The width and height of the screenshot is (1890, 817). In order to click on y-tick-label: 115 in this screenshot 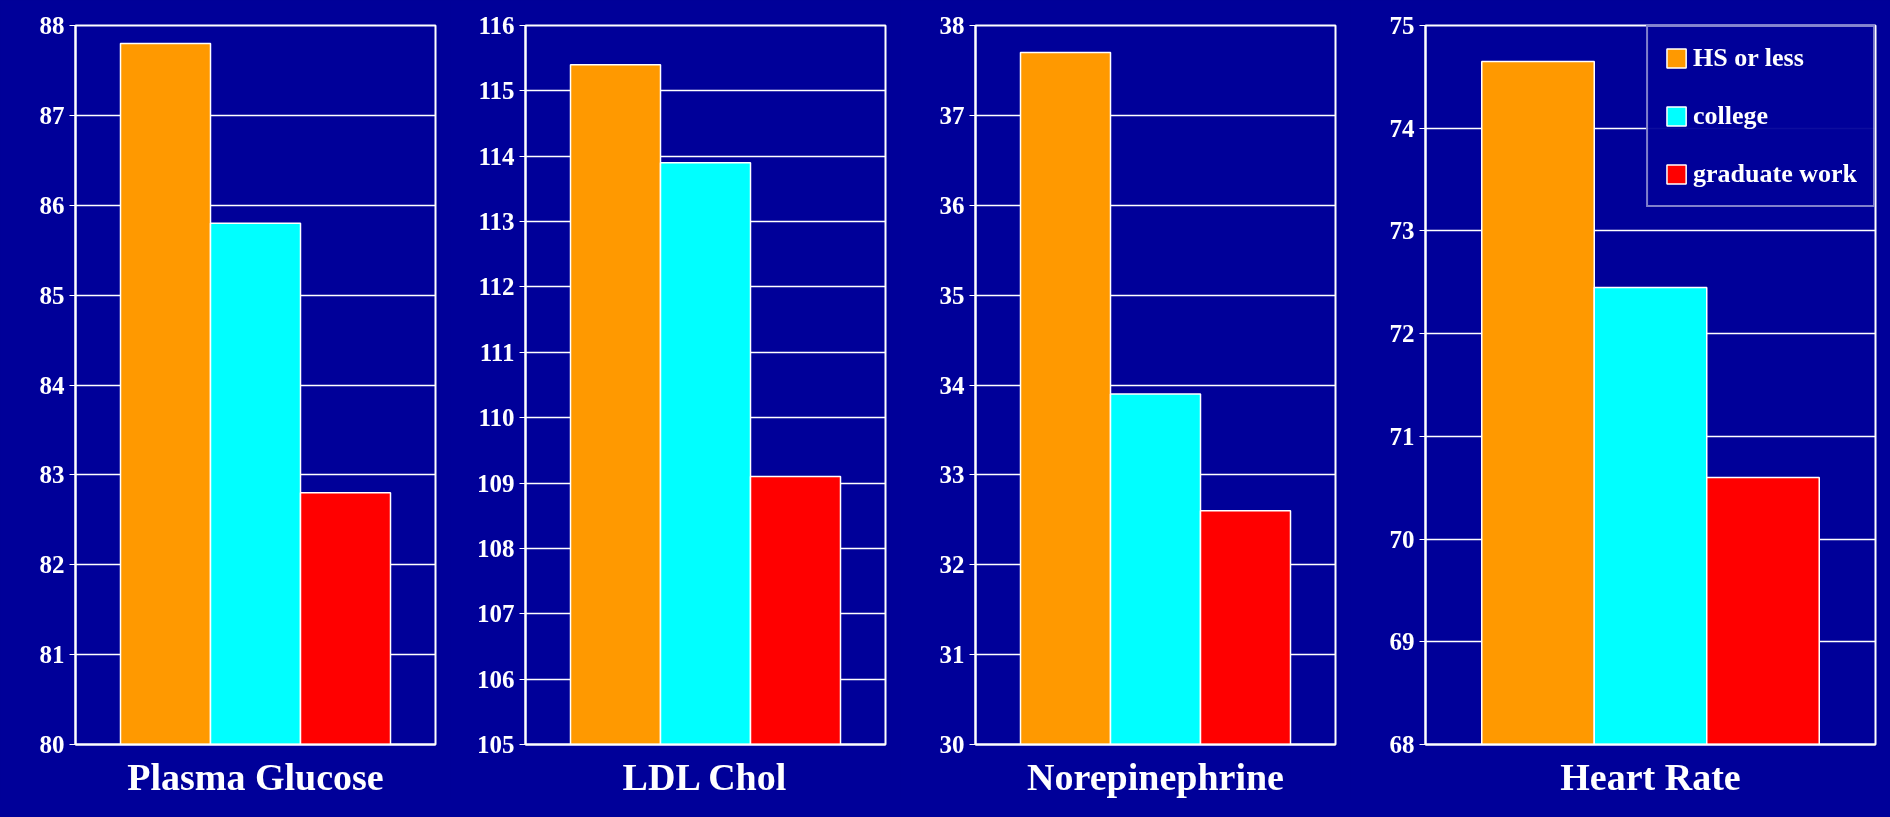, I will do `click(496, 91)`.